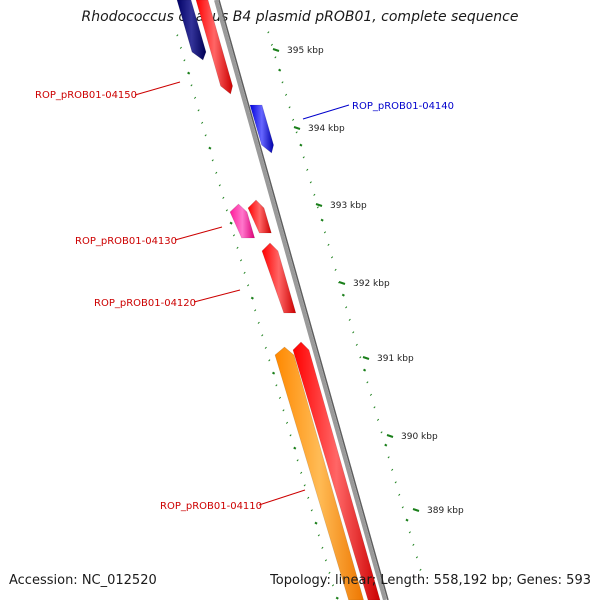 The image size is (600, 600). I want to click on gene-feature-blue, so click(261, 129).